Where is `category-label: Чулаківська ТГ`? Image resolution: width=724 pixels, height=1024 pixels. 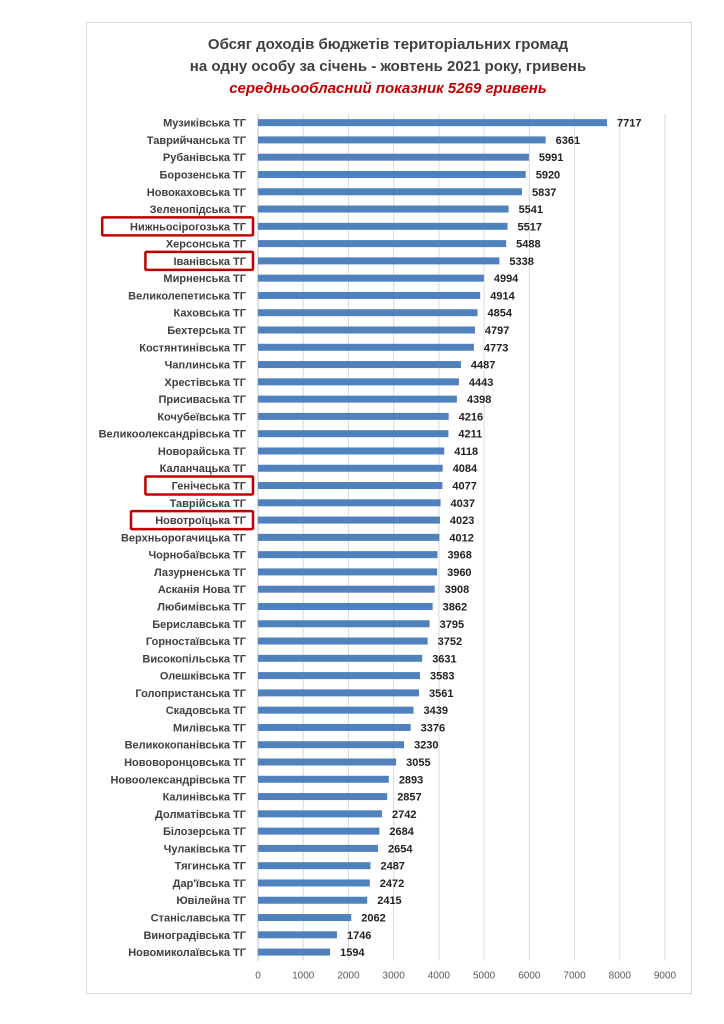
category-label: Чулаківська ТГ is located at coordinates (205, 849).